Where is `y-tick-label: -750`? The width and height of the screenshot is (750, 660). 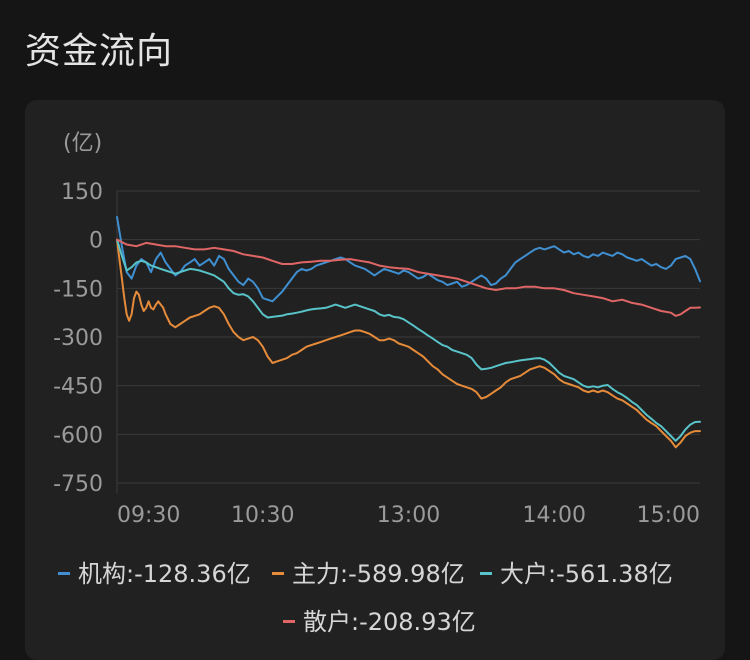
y-tick-label: -750 is located at coordinates (78, 484).